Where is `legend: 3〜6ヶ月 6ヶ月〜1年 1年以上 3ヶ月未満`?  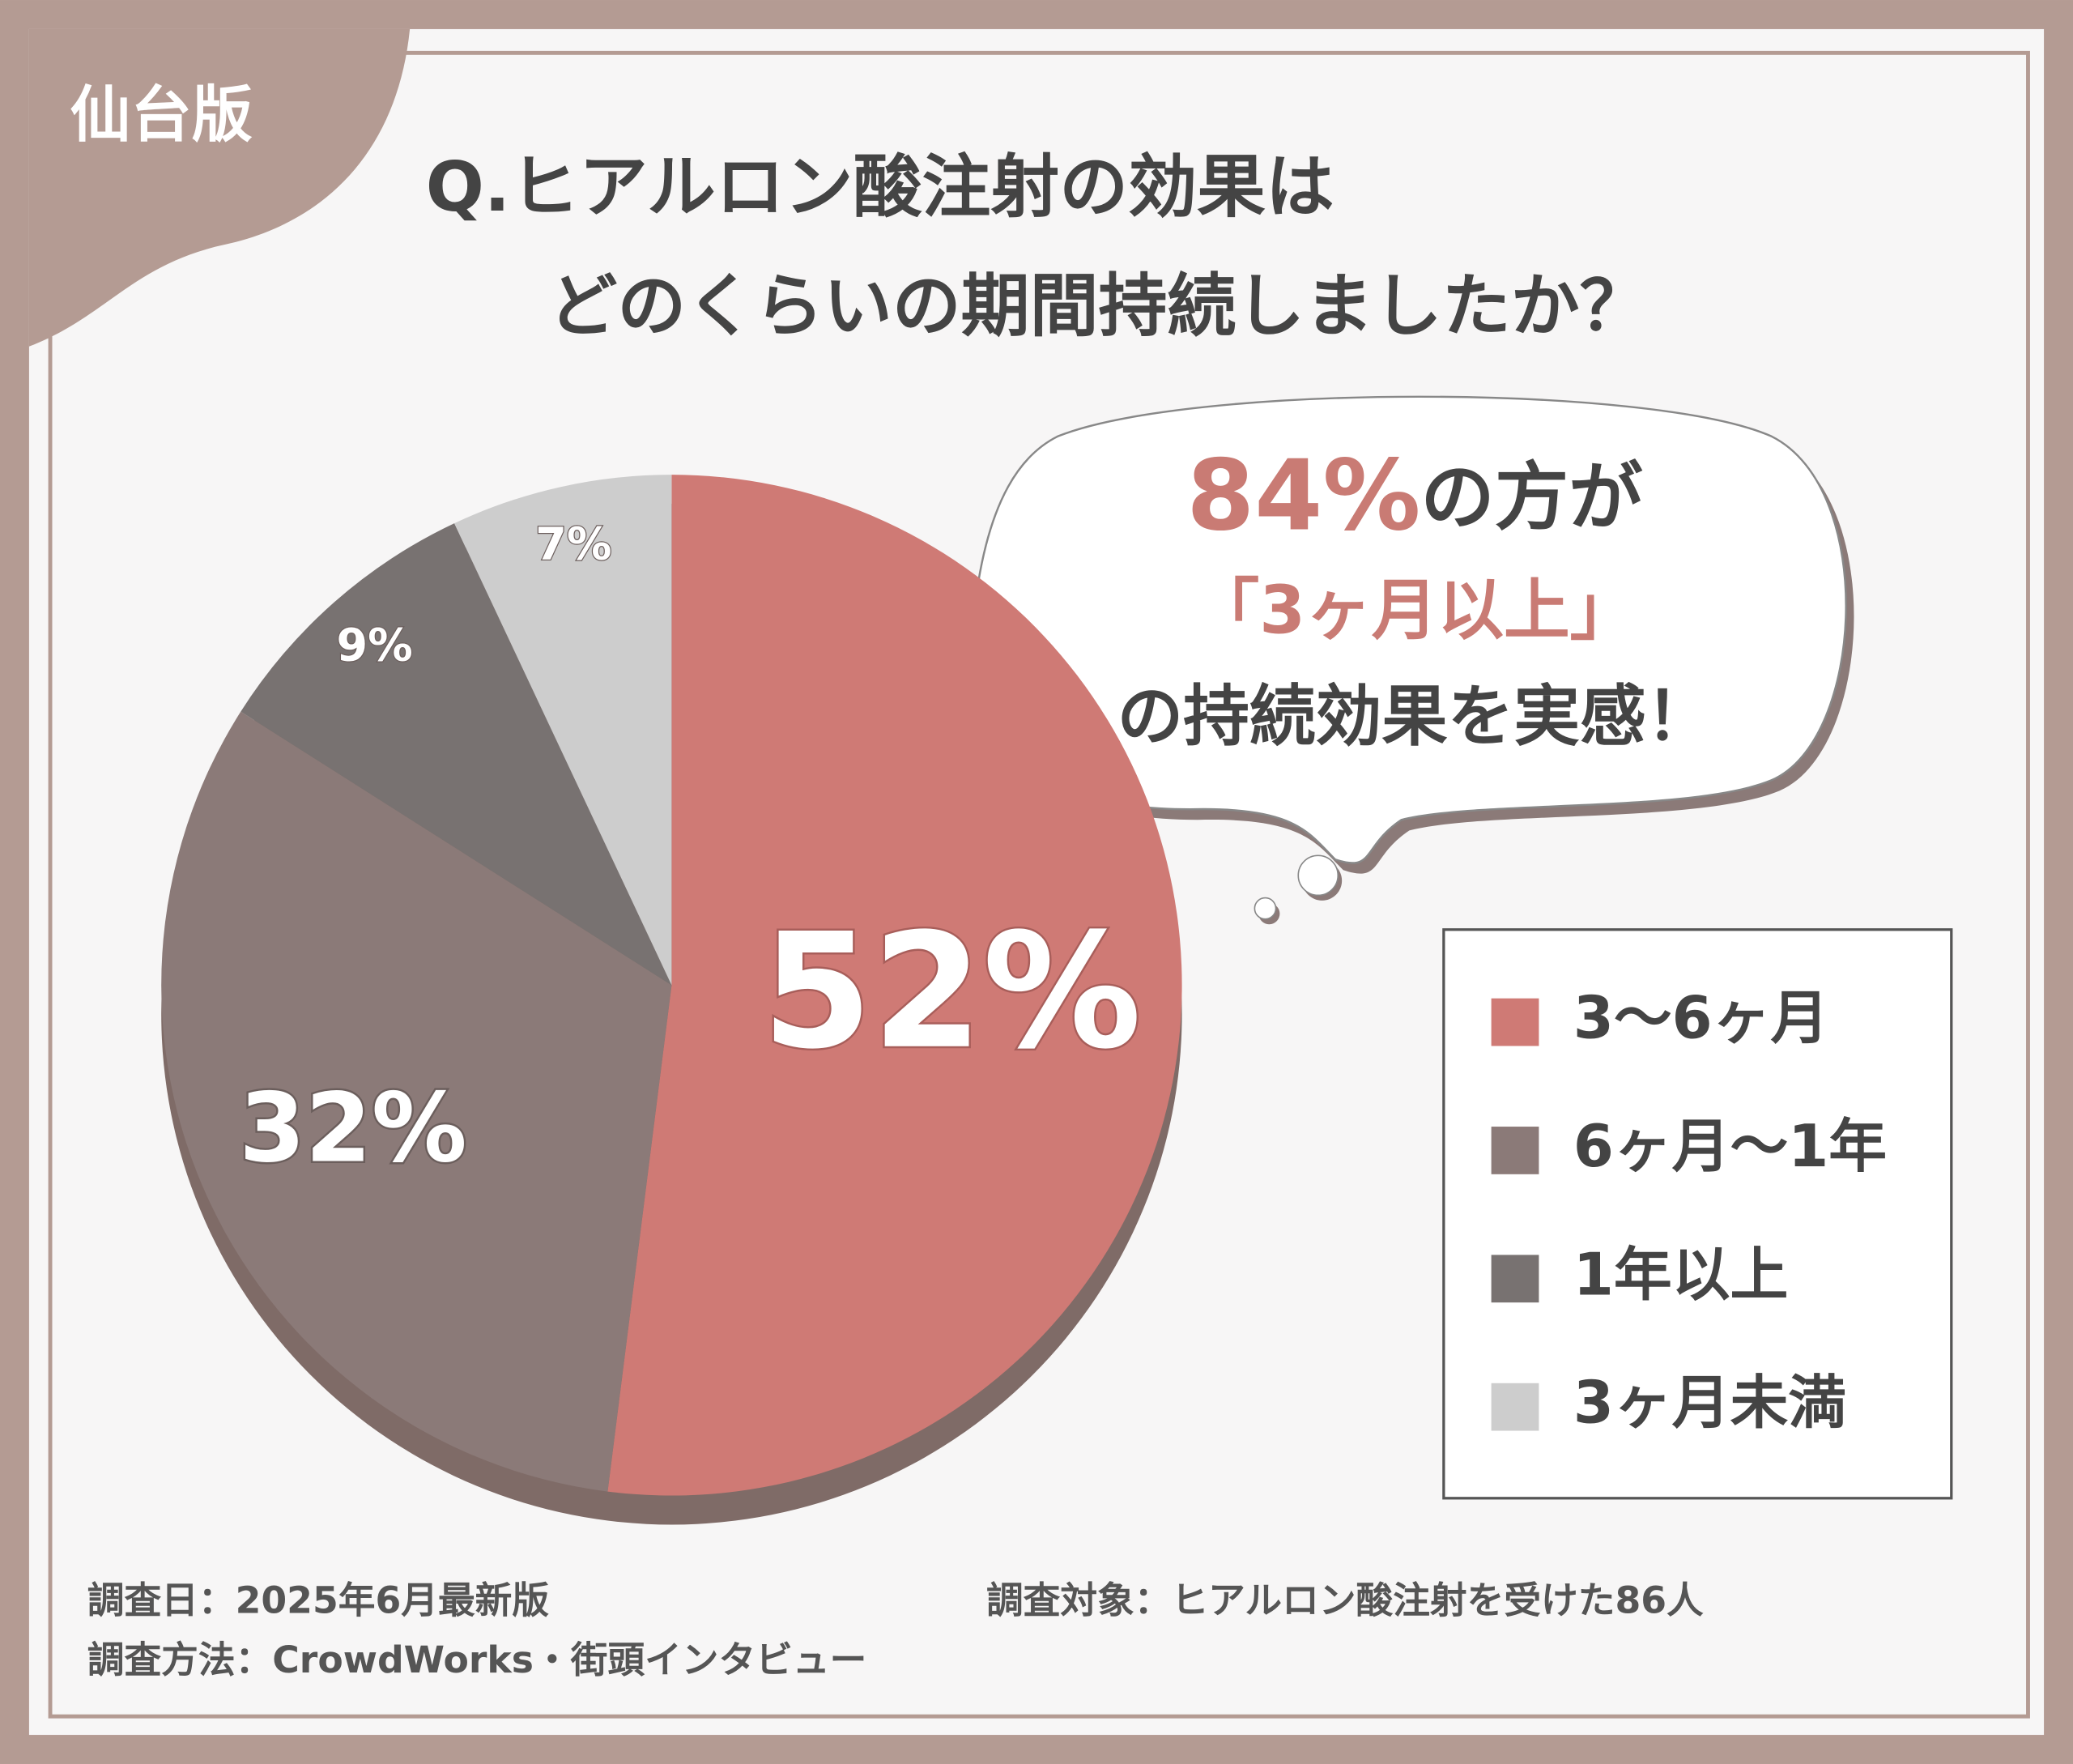 legend: 3〜6ヶ月 6ヶ月〜1年 1年以上 3ヶ月未満 is located at coordinates (1689, 1210).